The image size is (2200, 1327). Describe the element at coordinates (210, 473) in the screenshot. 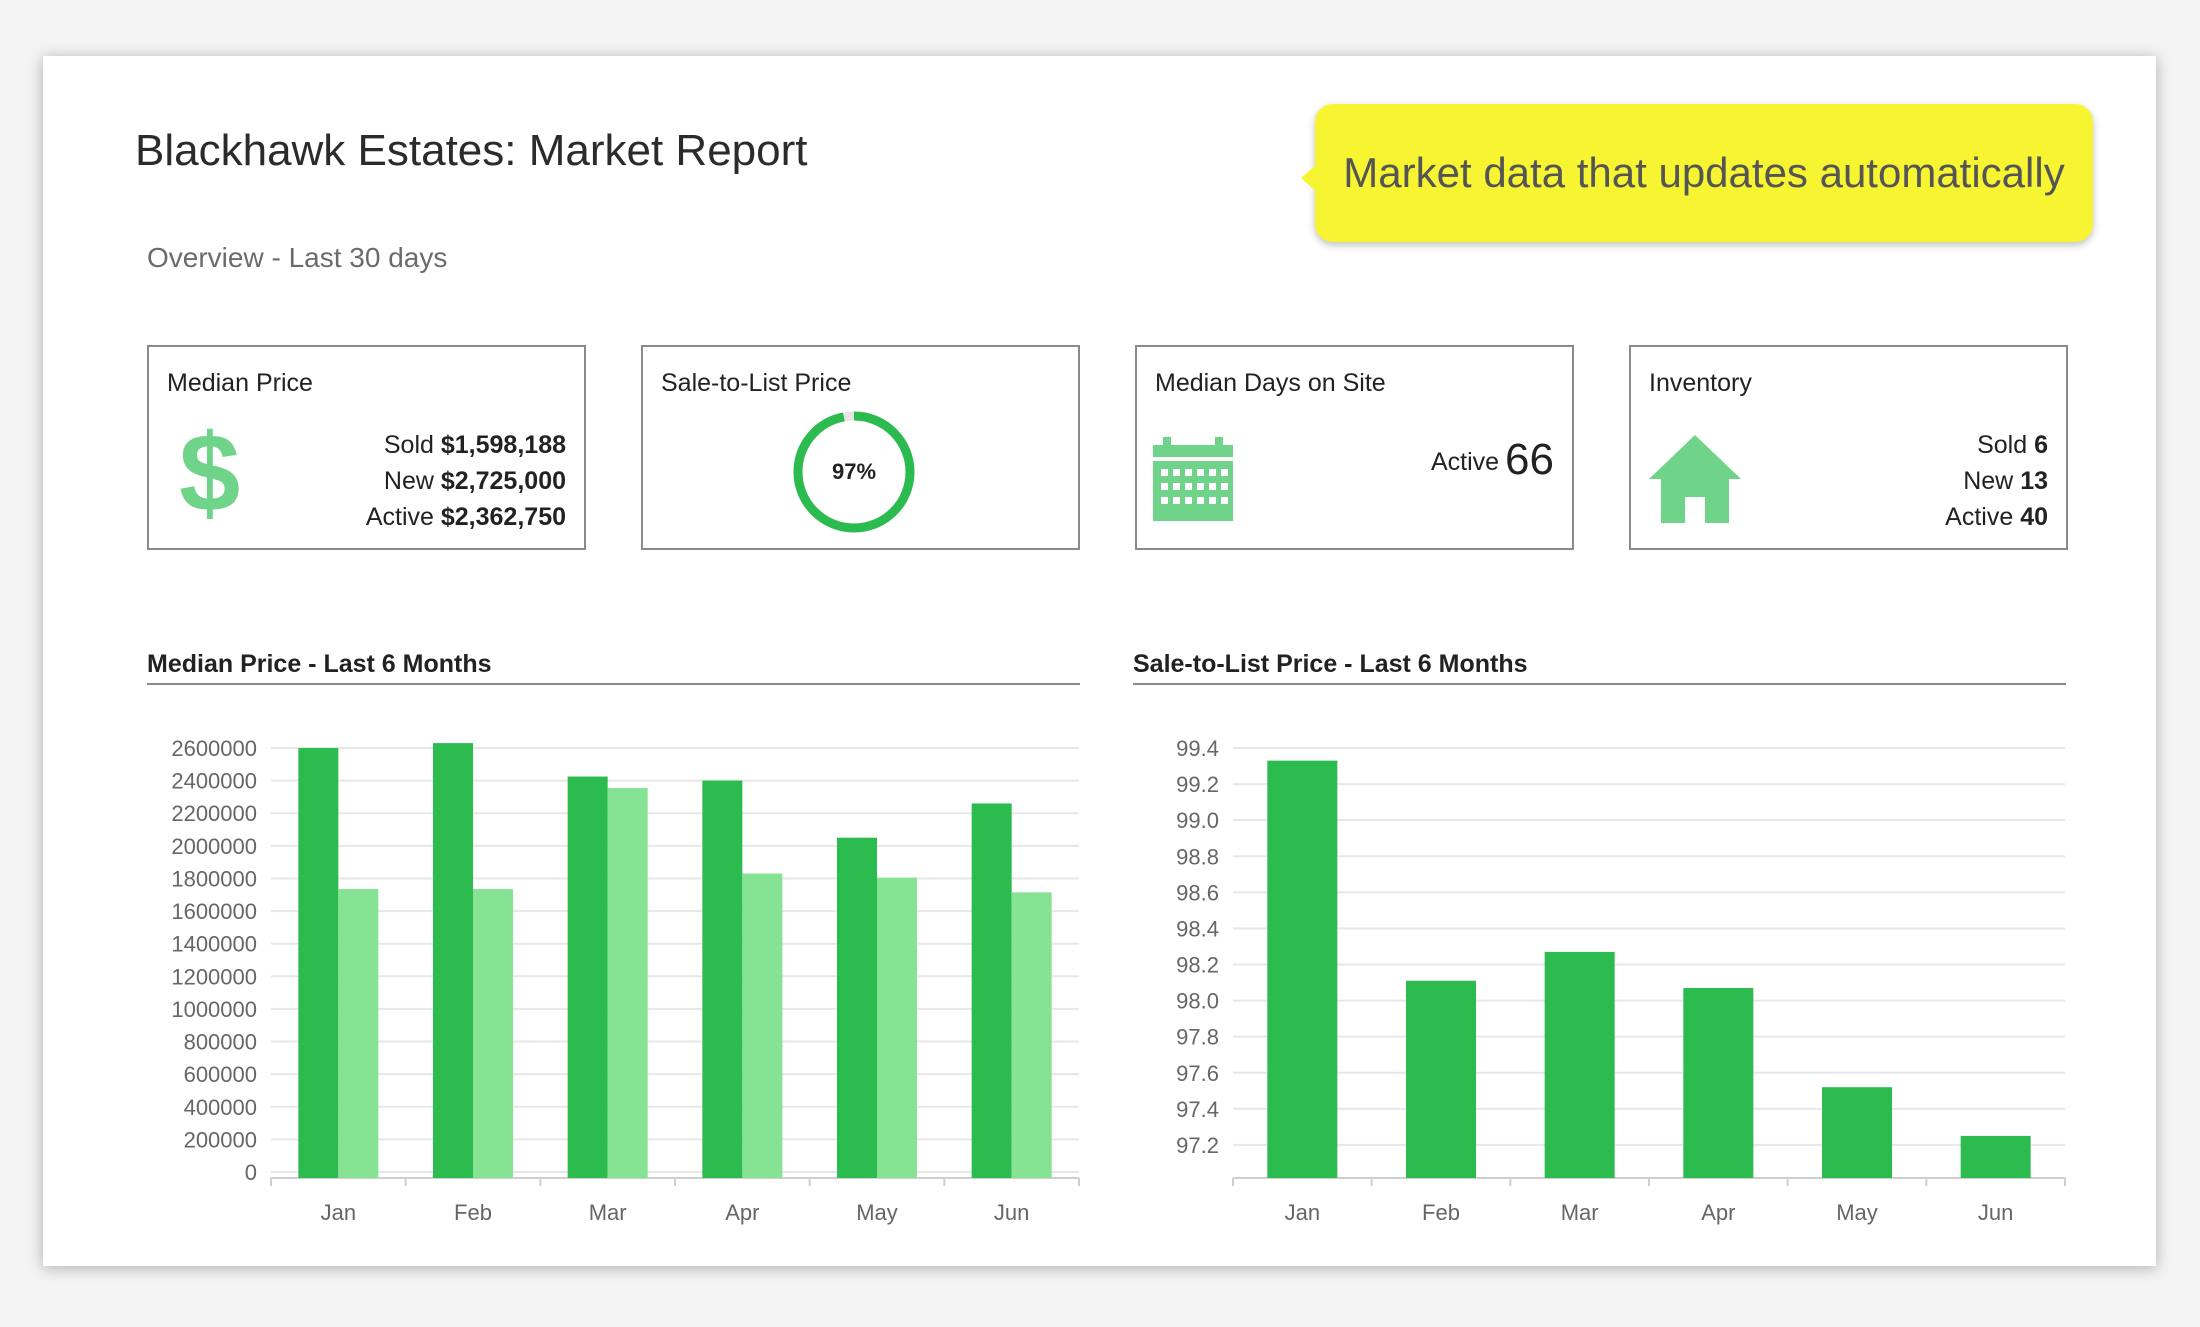

I see `dollar-icon: $` at that location.